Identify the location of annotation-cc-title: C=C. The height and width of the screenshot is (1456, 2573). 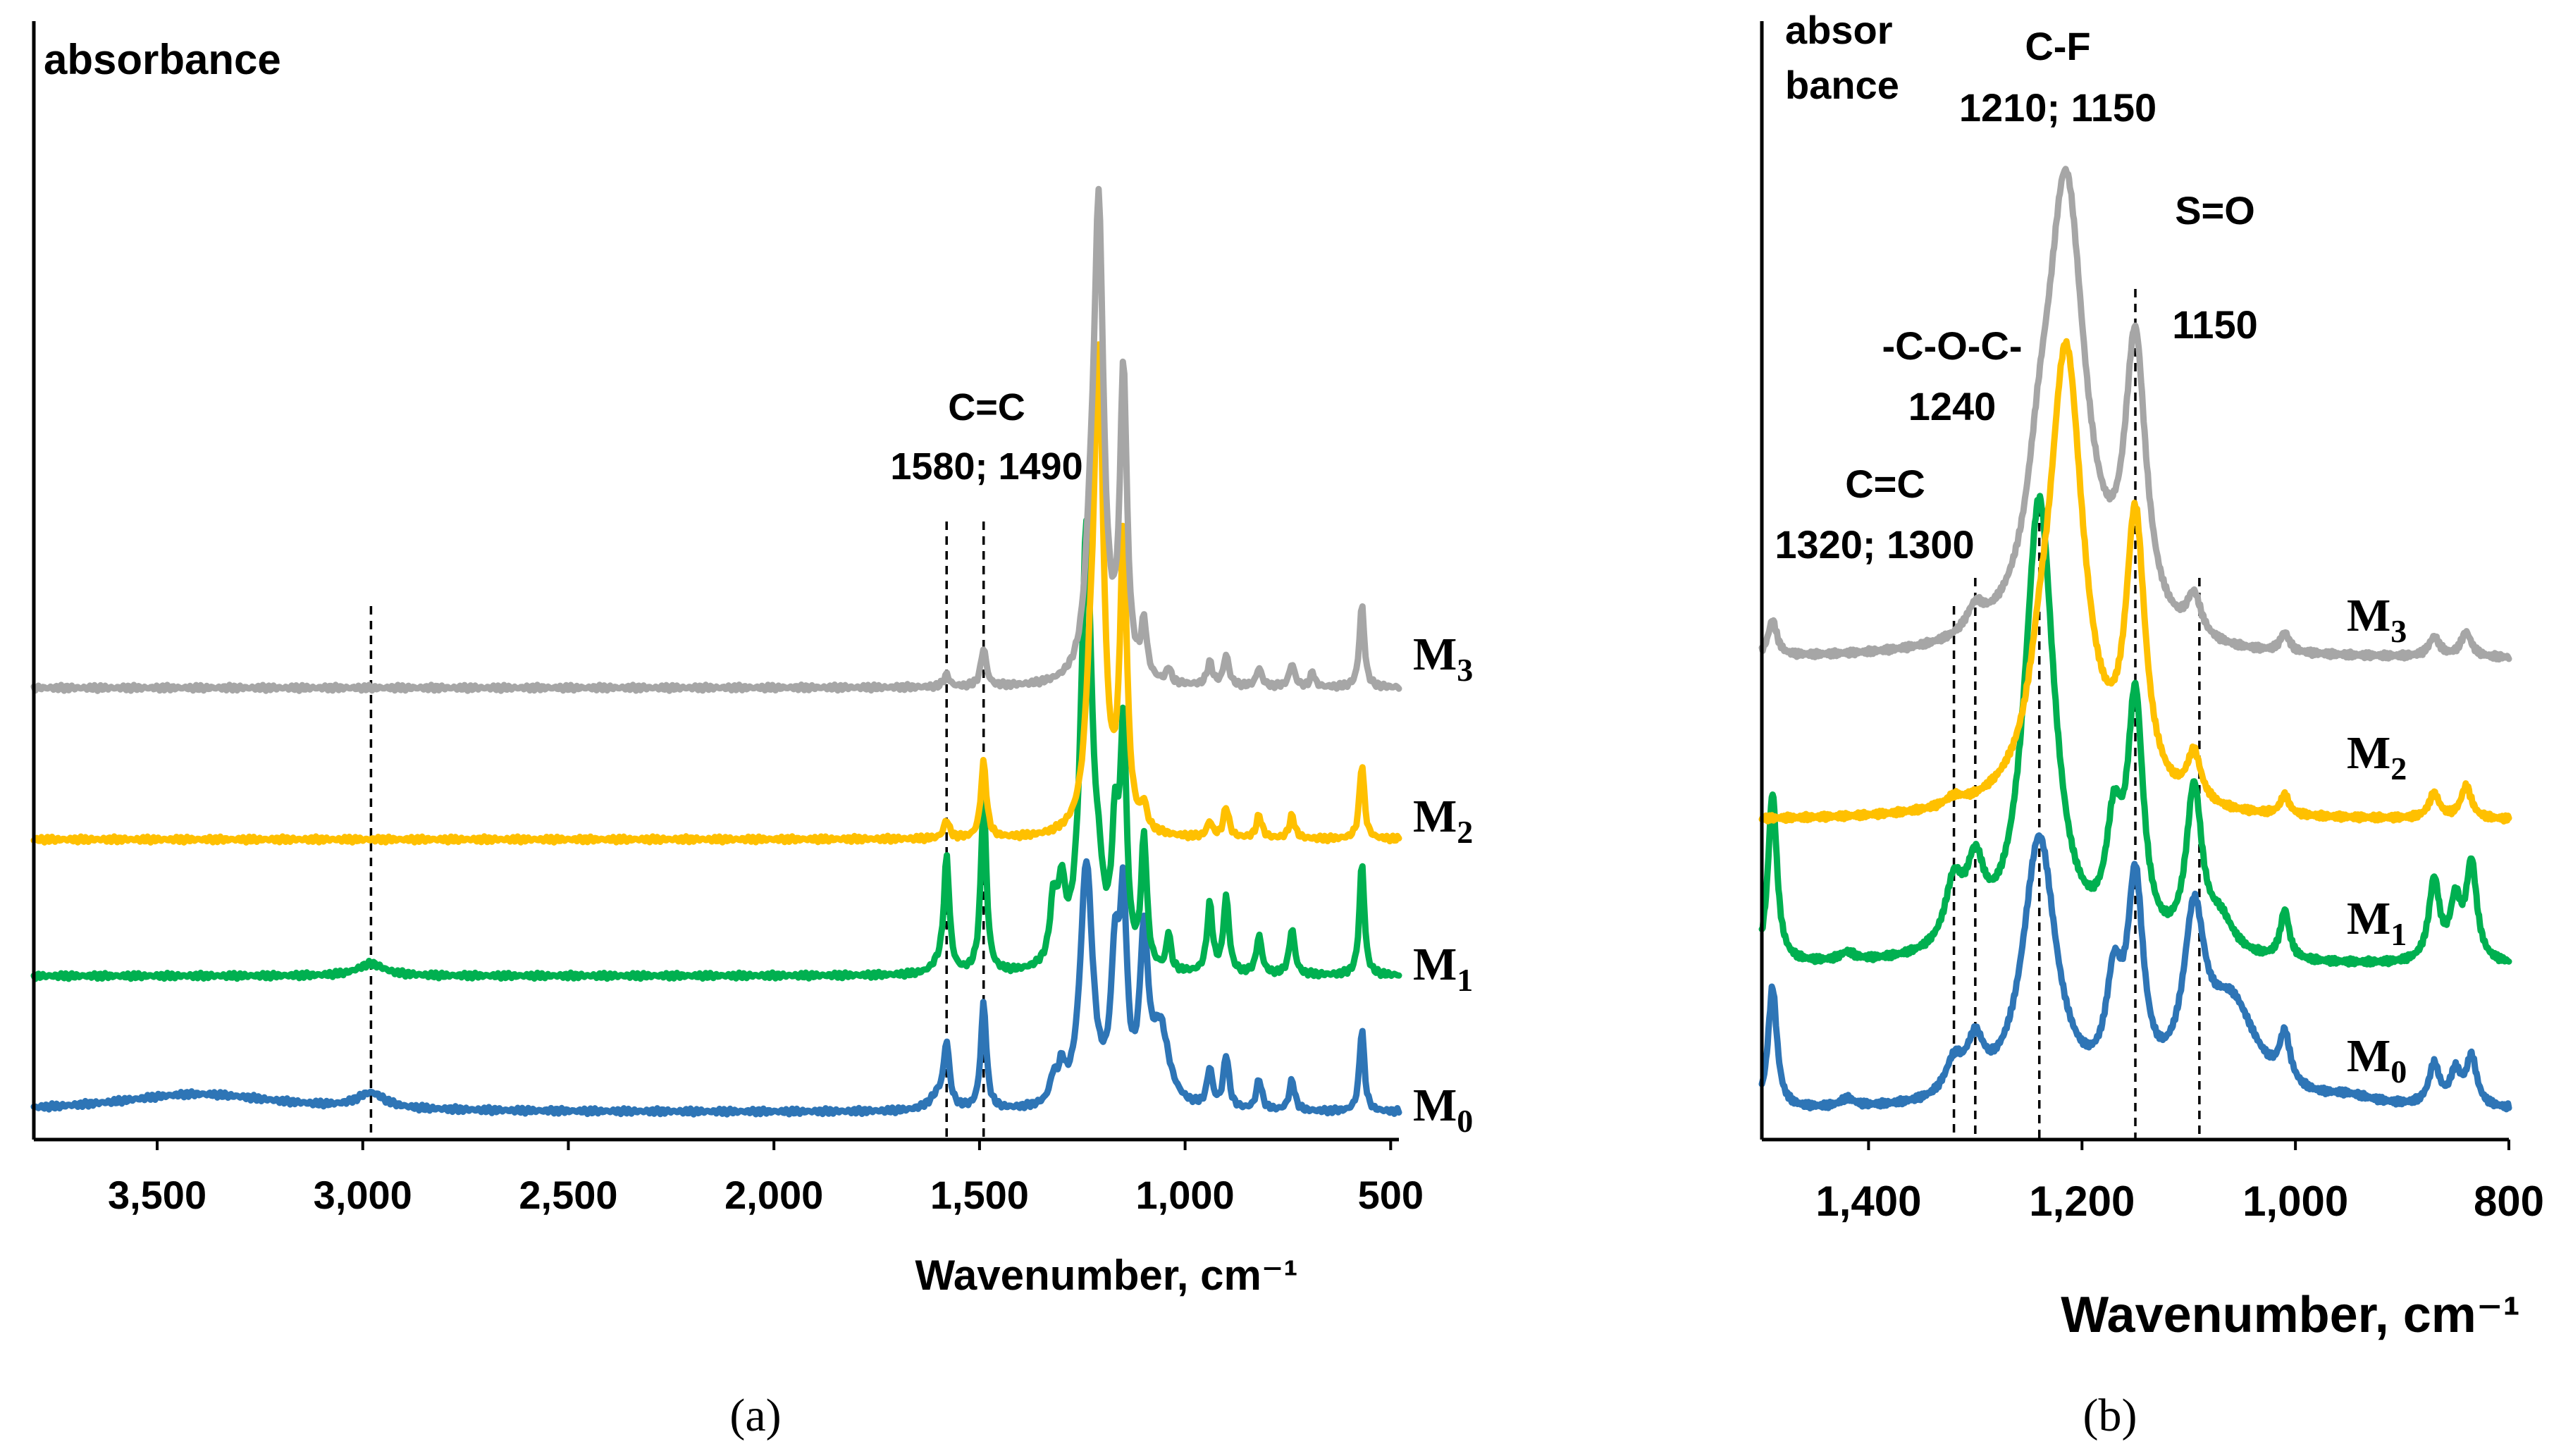
(987, 407).